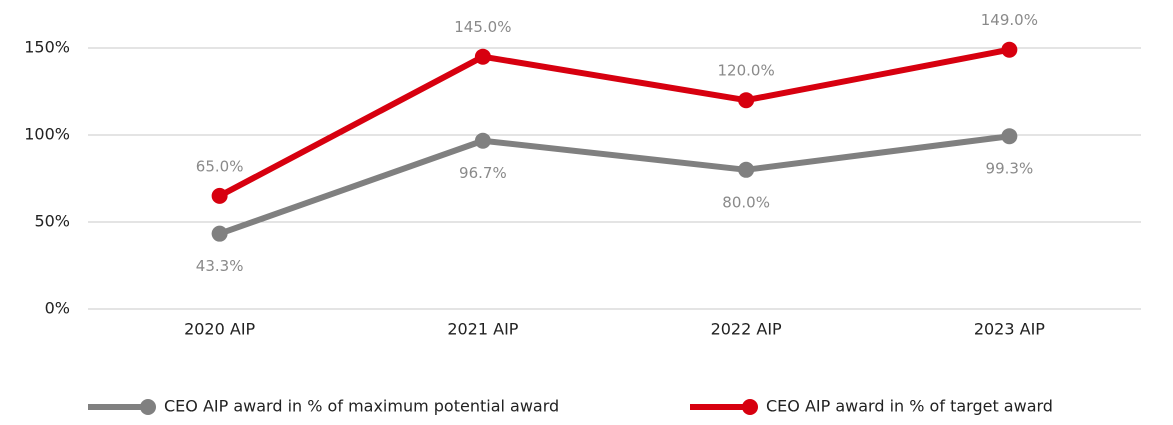  Describe the element at coordinates (1009, 20) in the screenshot. I see `value-label: 149.0%` at that location.